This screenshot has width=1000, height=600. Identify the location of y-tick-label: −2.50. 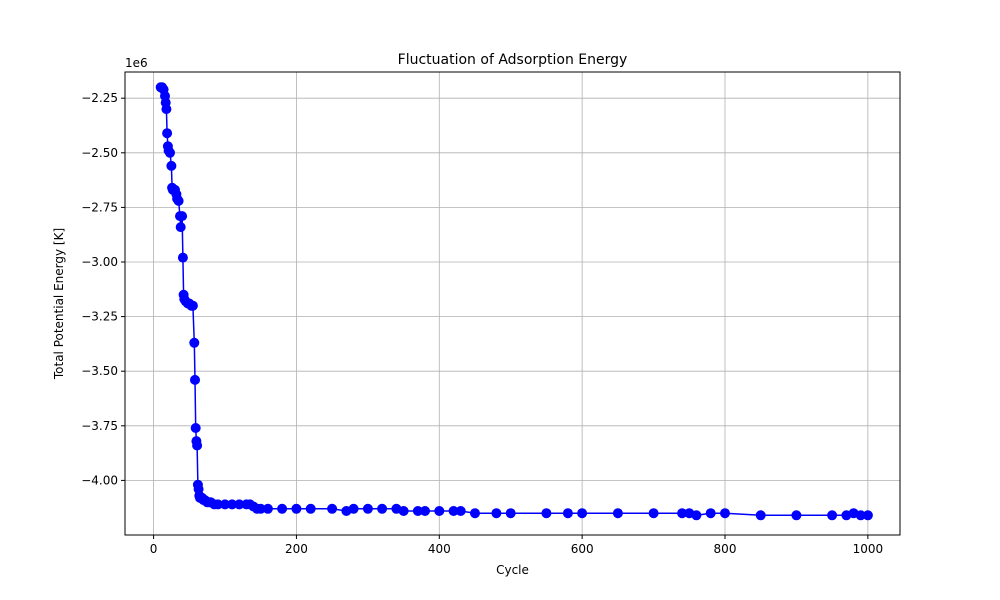
(99, 153).